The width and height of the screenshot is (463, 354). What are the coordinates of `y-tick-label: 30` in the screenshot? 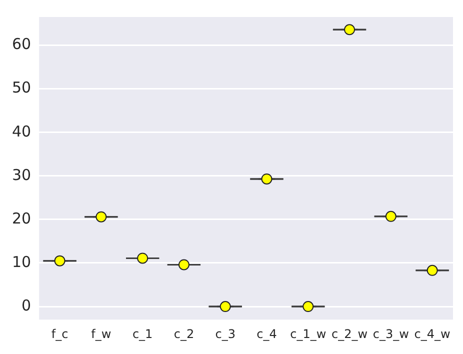 It's located at (22, 175).